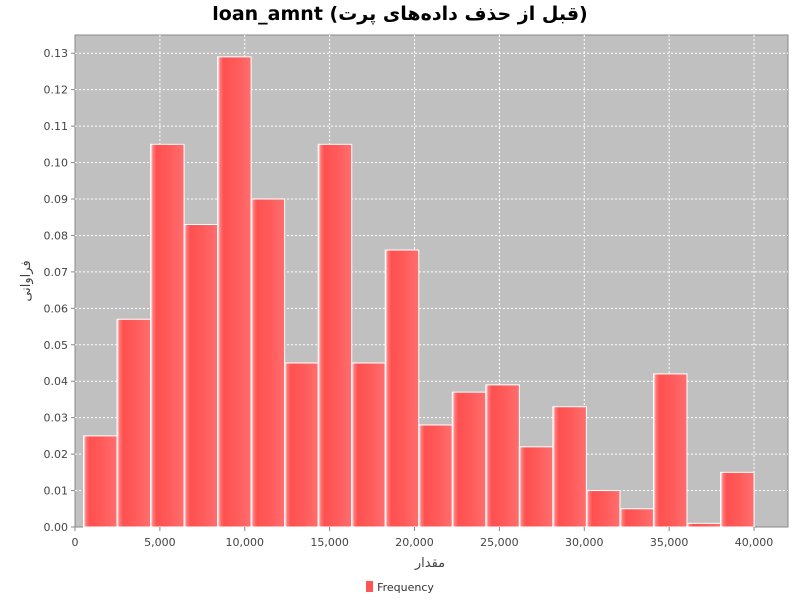 The image size is (800, 600). Describe the element at coordinates (56, 90) in the screenshot. I see `y-tick-label: 0.12` at that location.